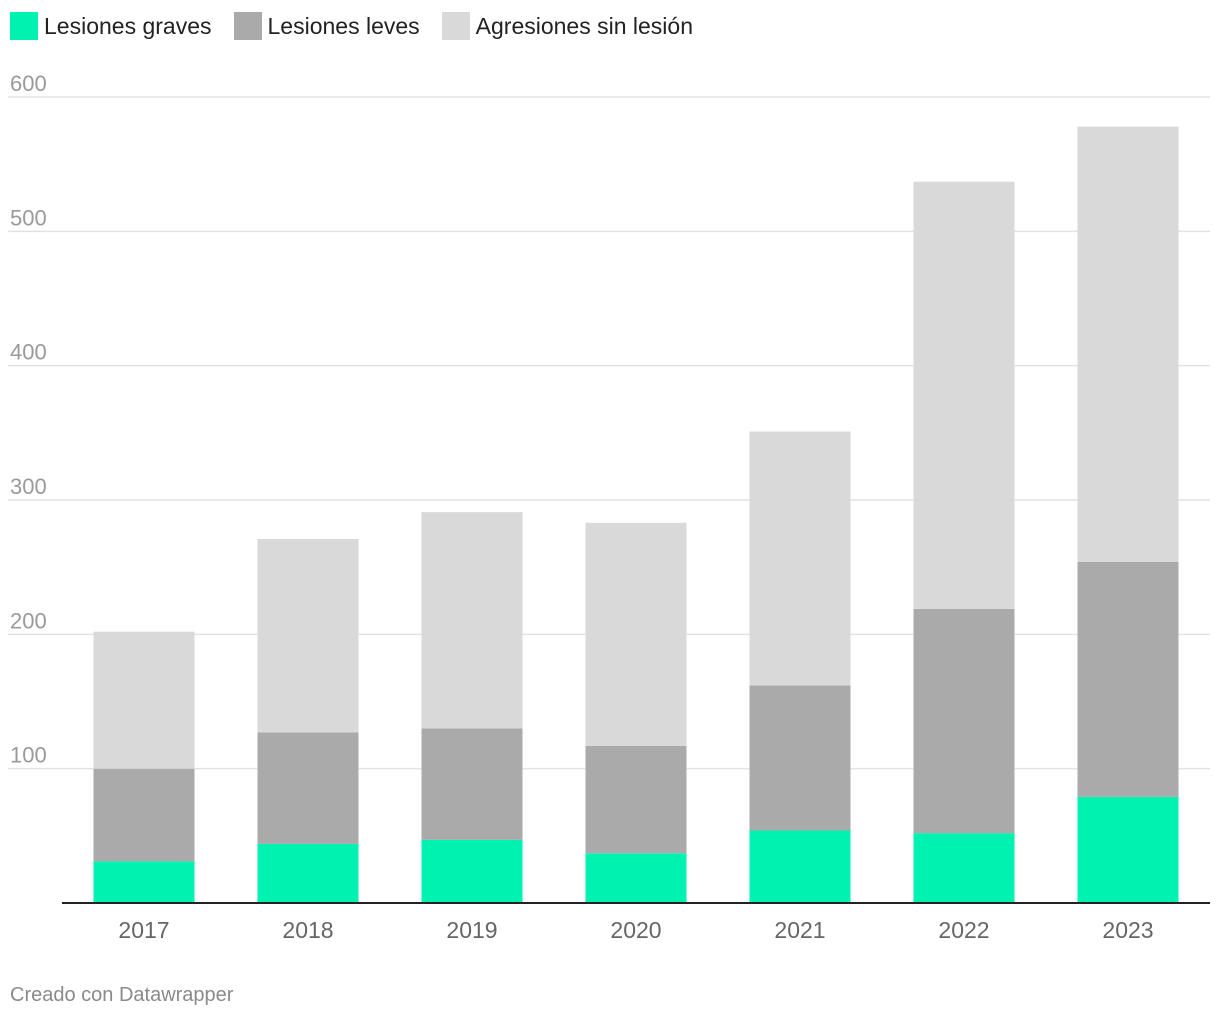 This screenshot has width=1220, height=1020. I want to click on legend-swatch-agresiones-sin-lesion, so click(455, 26).